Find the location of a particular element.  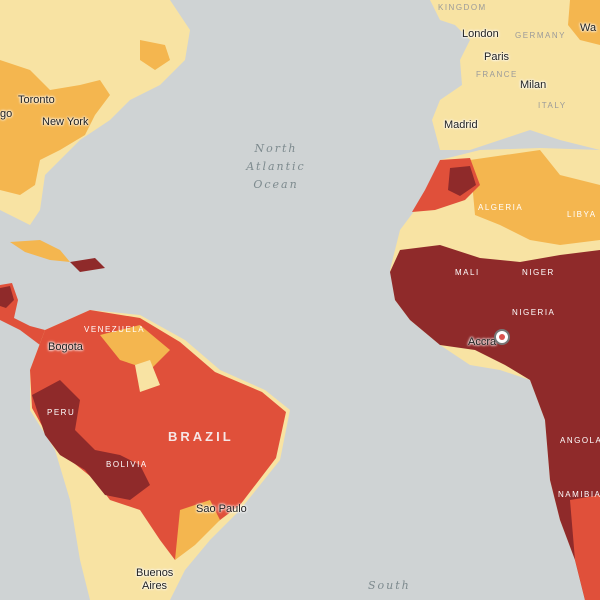

caribbean-islands is located at coordinates (40, 251).